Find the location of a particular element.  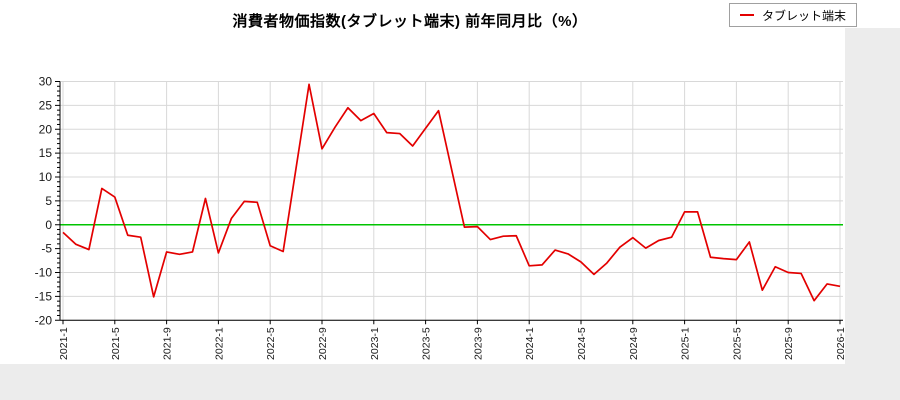

x-tick-label: 2023-5 is located at coordinates (427, 343).